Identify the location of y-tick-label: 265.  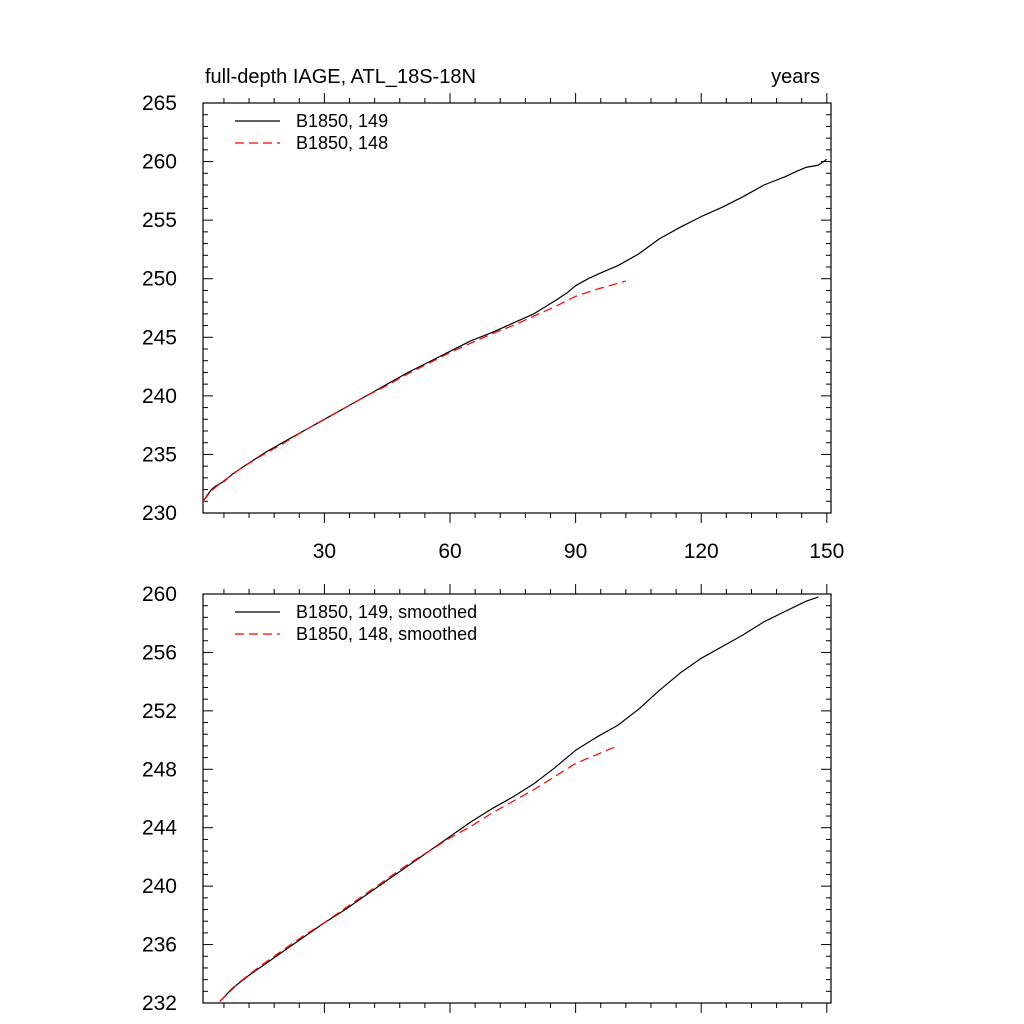
(159, 103).